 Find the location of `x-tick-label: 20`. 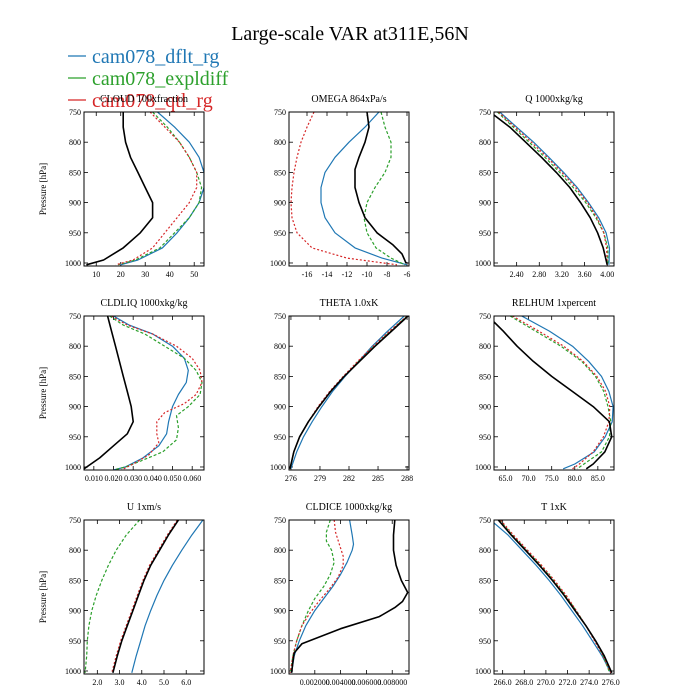

x-tick-label: 20 is located at coordinates (121, 274).